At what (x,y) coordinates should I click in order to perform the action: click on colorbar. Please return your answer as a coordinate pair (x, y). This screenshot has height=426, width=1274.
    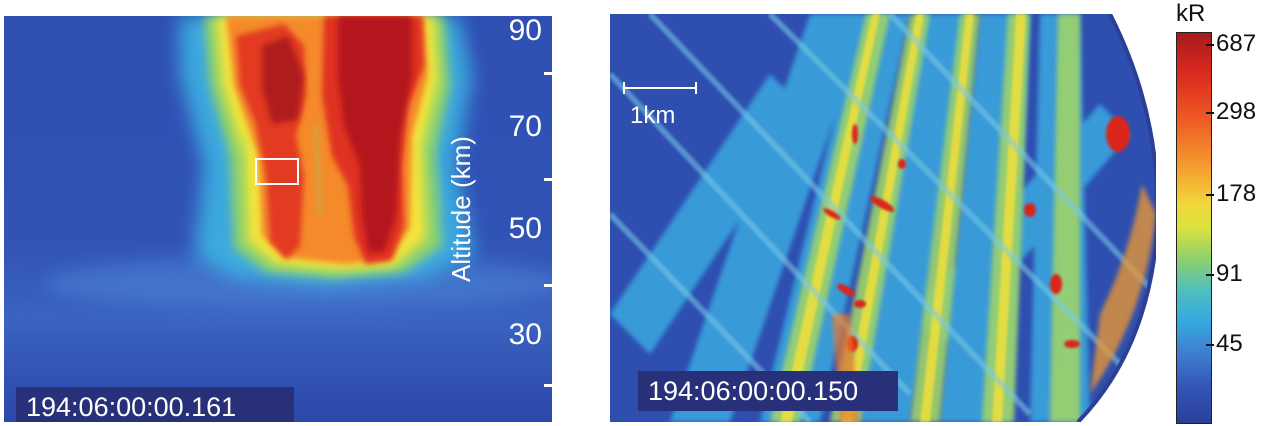
    Looking at the image, I should click on (1194, 228).